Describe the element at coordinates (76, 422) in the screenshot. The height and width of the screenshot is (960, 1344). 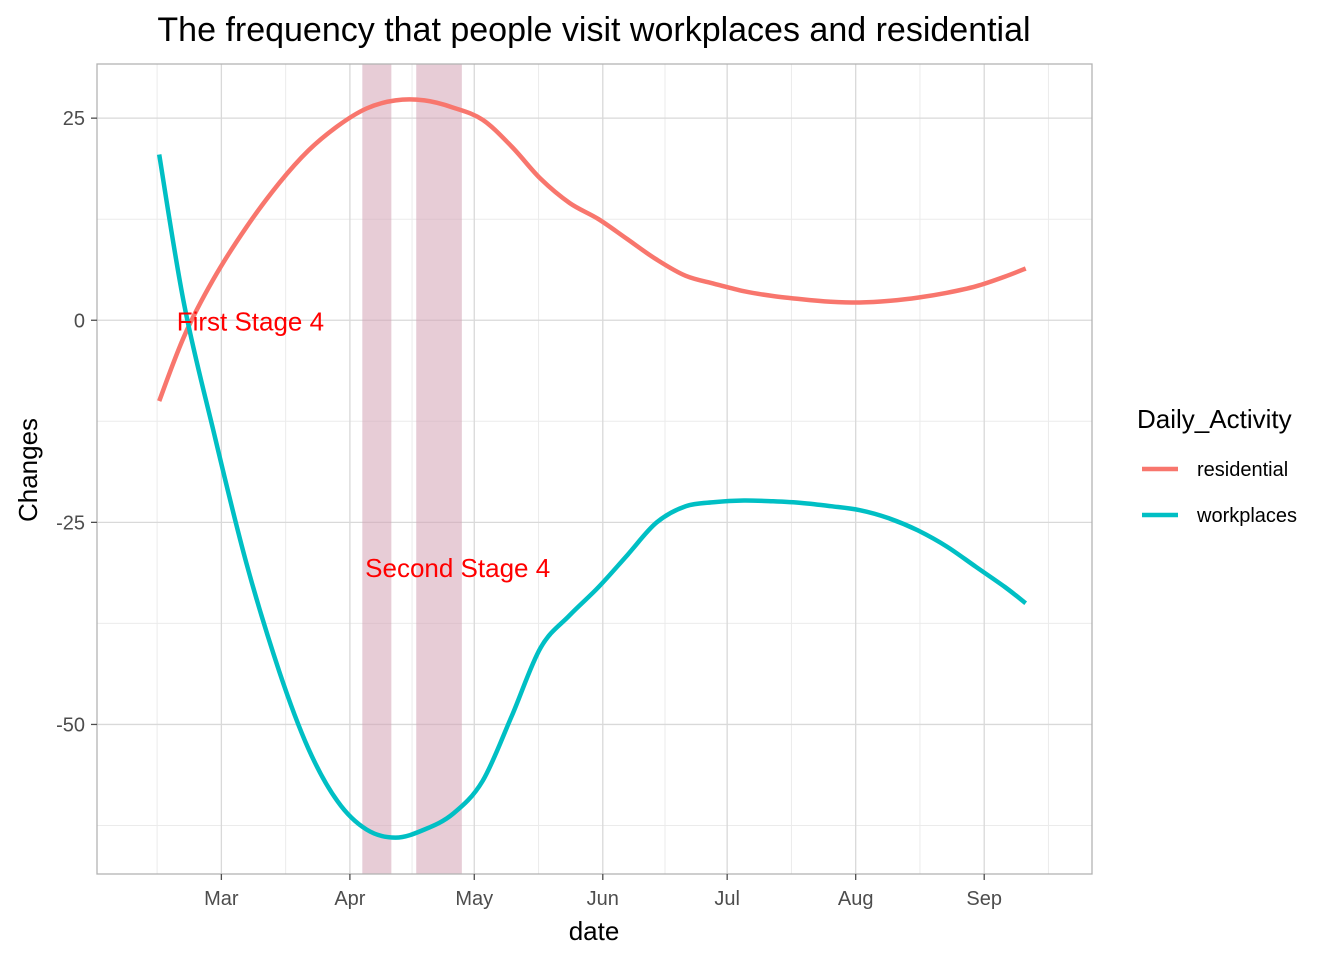
I see `y-axis: -50 -25 0 25` at that location.